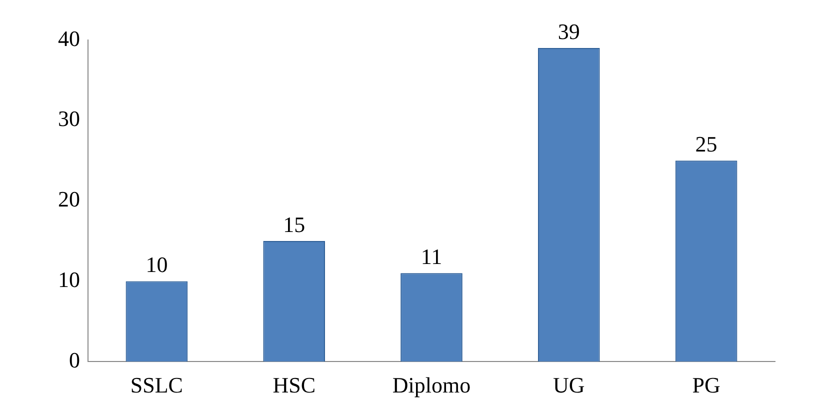 This screenshot has width=815, height=412. Describe the element at coordinates (431, 385) in the screenshot. I see `x-tick-label: Diplomo` at that location.